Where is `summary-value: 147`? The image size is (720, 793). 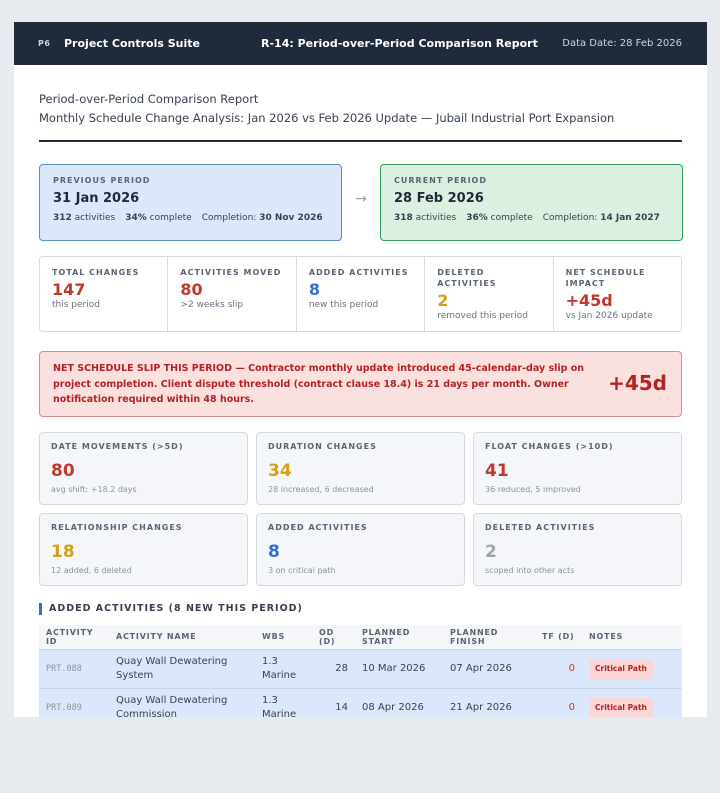 summary-value: 147 is located at coordinates (69, 289).